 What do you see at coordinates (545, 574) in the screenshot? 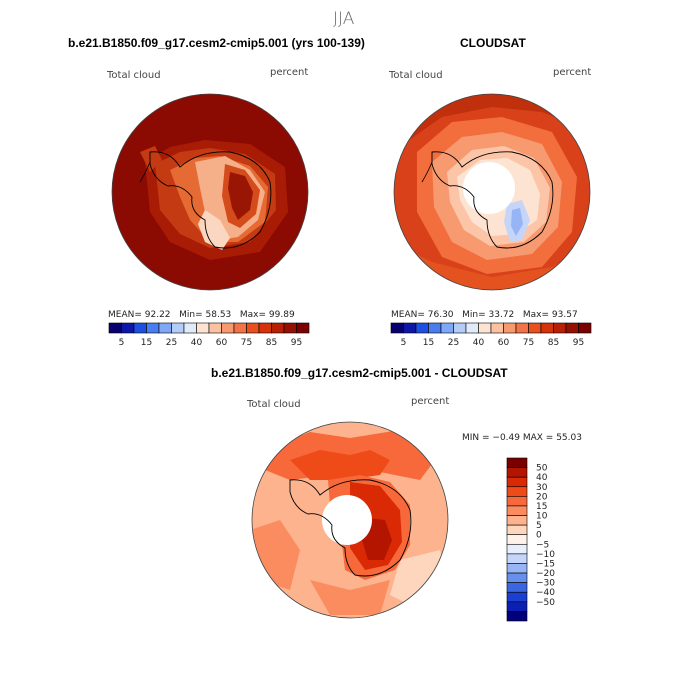
I see `colorbar-tick-label: −20` at bounding box center [545, 574].